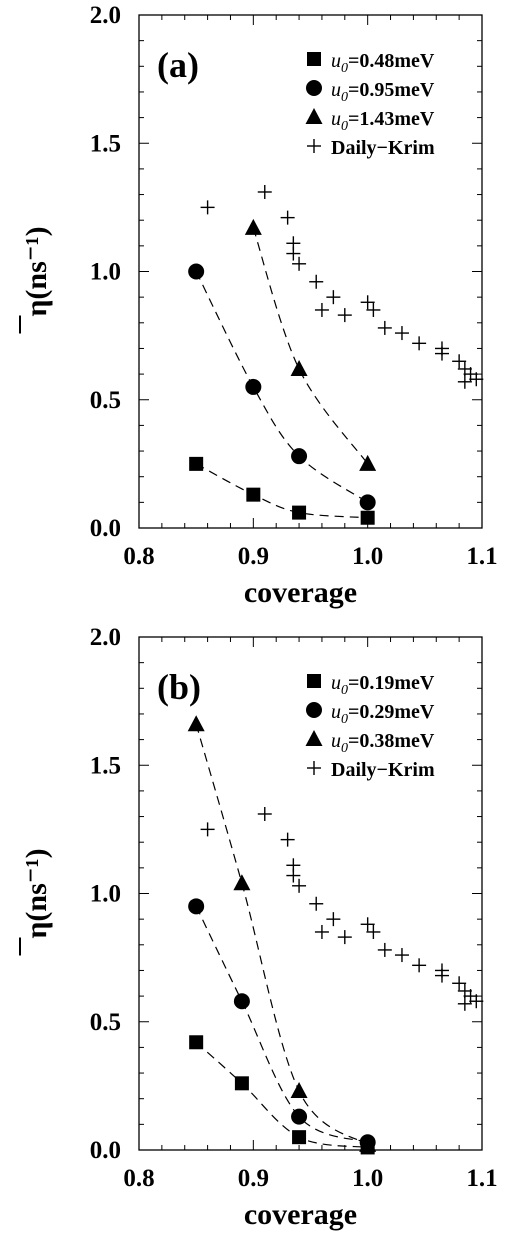 This screenshot has height=1246, width=505. Describe the element at coordinates (314, 88) in the screenshot. I see `legend-marker-circle` at that location.